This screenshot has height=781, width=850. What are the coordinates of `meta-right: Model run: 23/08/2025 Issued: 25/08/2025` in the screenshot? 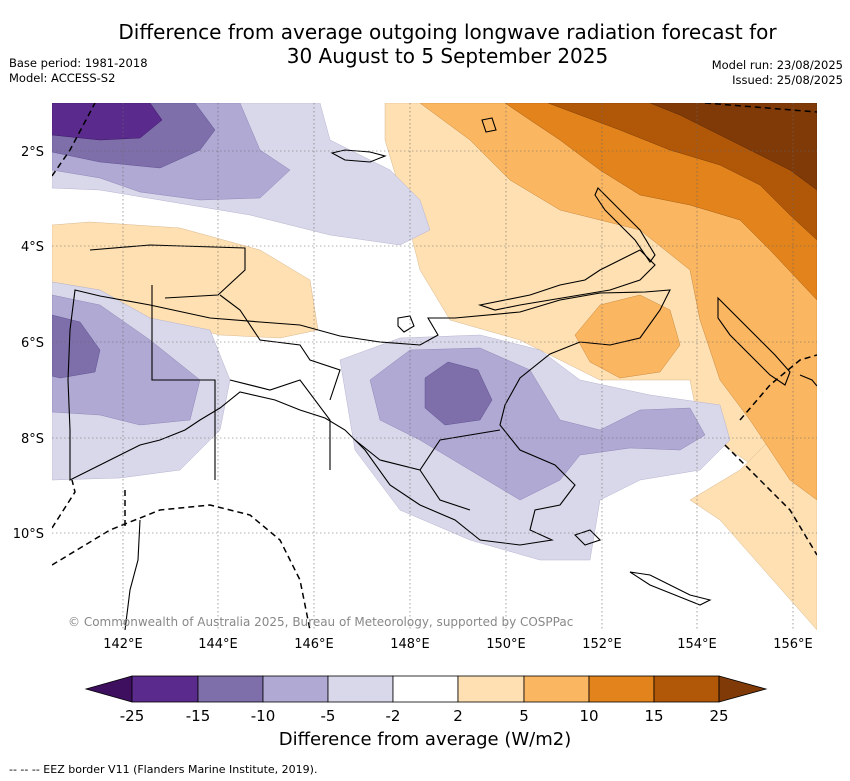 It's located at (777, 73).